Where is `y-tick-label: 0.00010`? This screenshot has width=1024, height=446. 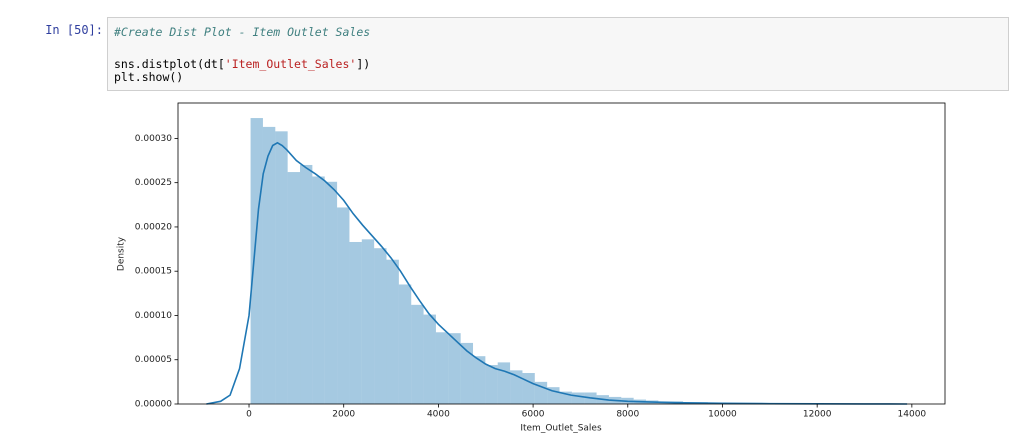 y-tick-label: 0.00010 is located at coordinates (153, 316).